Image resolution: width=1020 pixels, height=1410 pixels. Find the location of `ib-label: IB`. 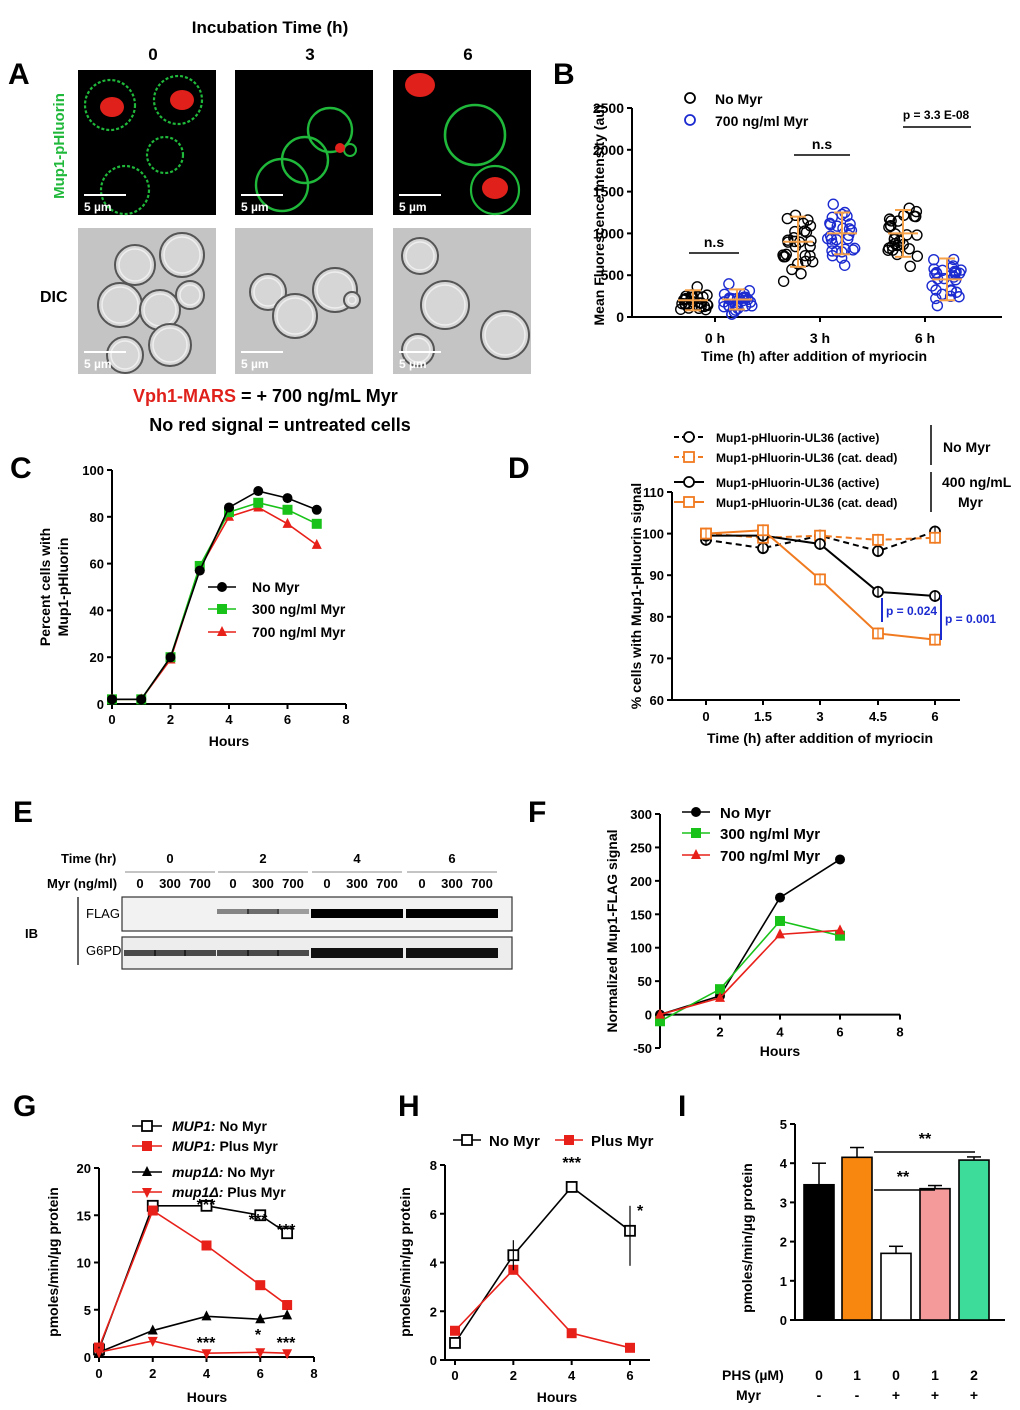

ib-label: IB is located at coordinates (31, 933).